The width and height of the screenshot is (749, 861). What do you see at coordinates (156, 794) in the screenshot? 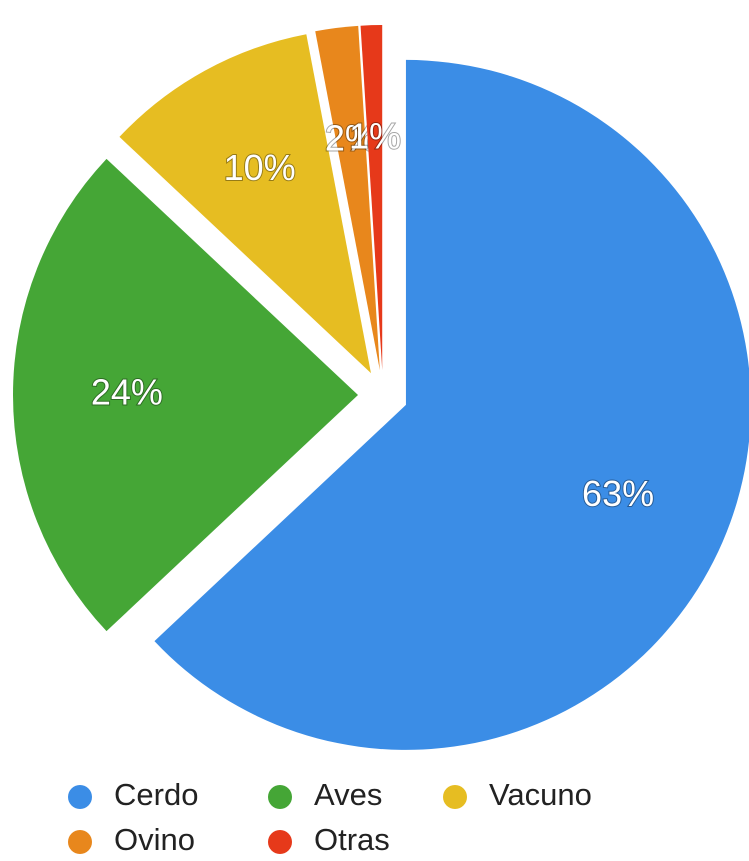
I see `legend-label: Cerdo` at bounding box center [156, 794].